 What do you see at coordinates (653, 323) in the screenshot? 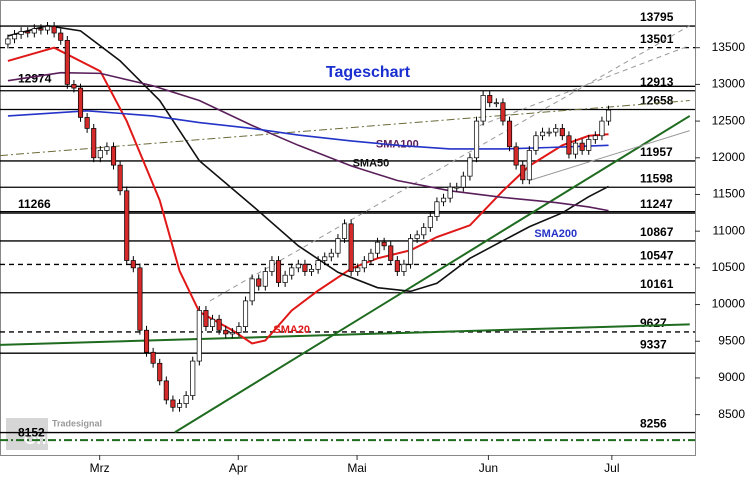
I see `level-label: 9627` at bounding box center [653, 323].